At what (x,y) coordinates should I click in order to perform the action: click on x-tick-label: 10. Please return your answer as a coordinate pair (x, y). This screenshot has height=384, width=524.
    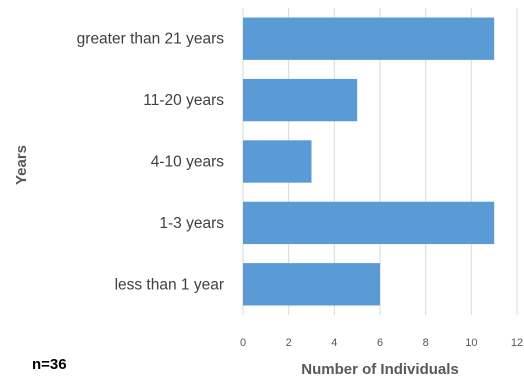
    Looking at the image, I should click on (471, 343).